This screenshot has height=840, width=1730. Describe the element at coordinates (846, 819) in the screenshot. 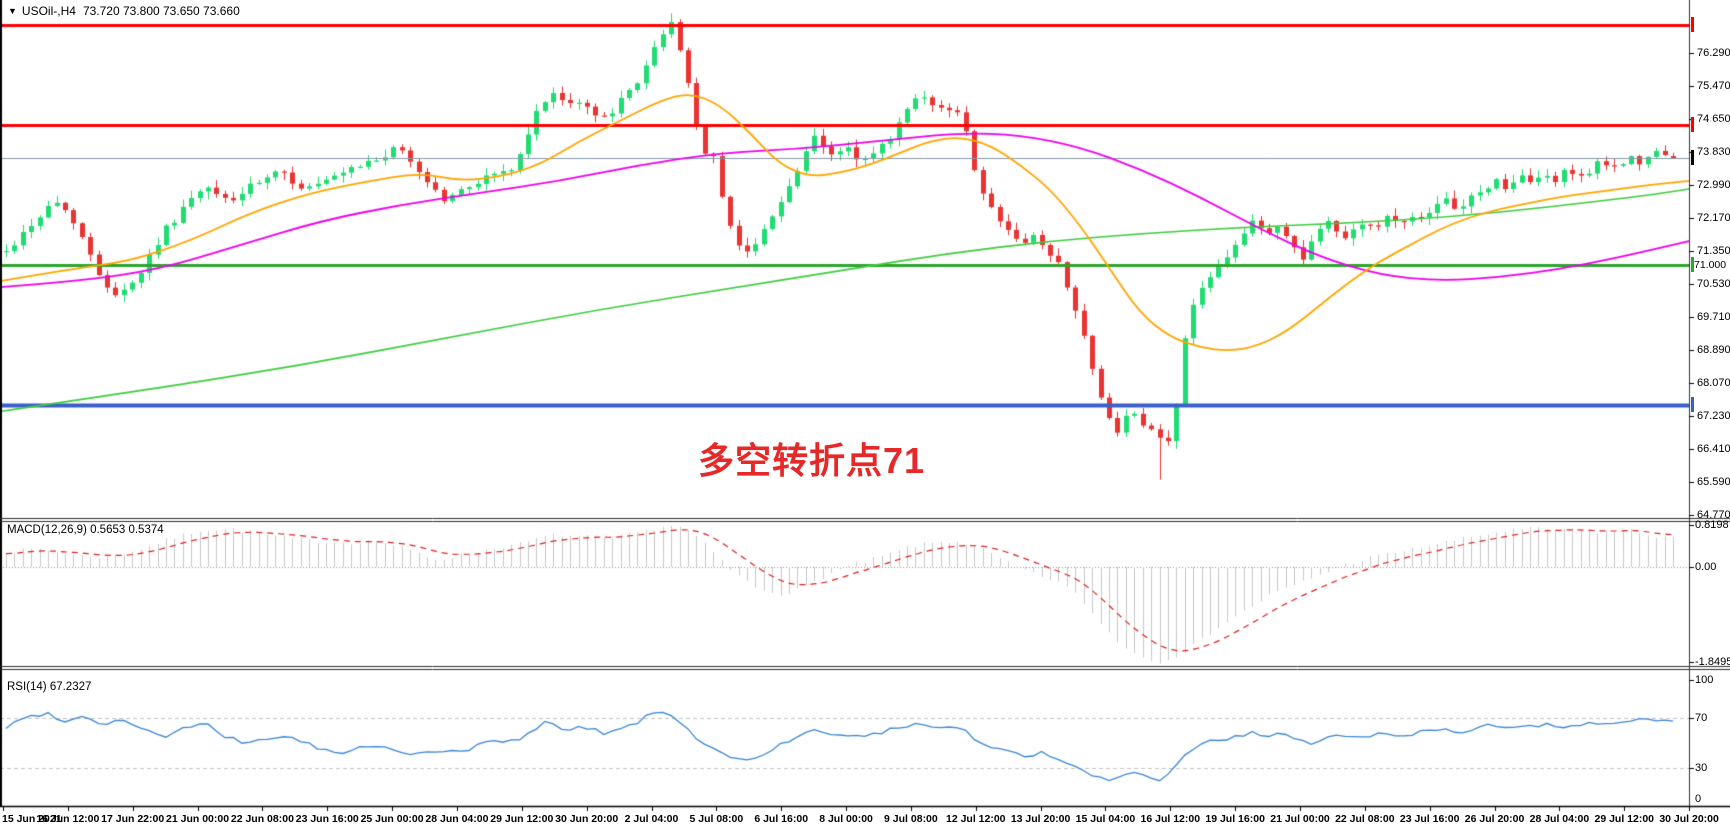

I see `time-tick-label: 8 Jul 00:00` at that location.